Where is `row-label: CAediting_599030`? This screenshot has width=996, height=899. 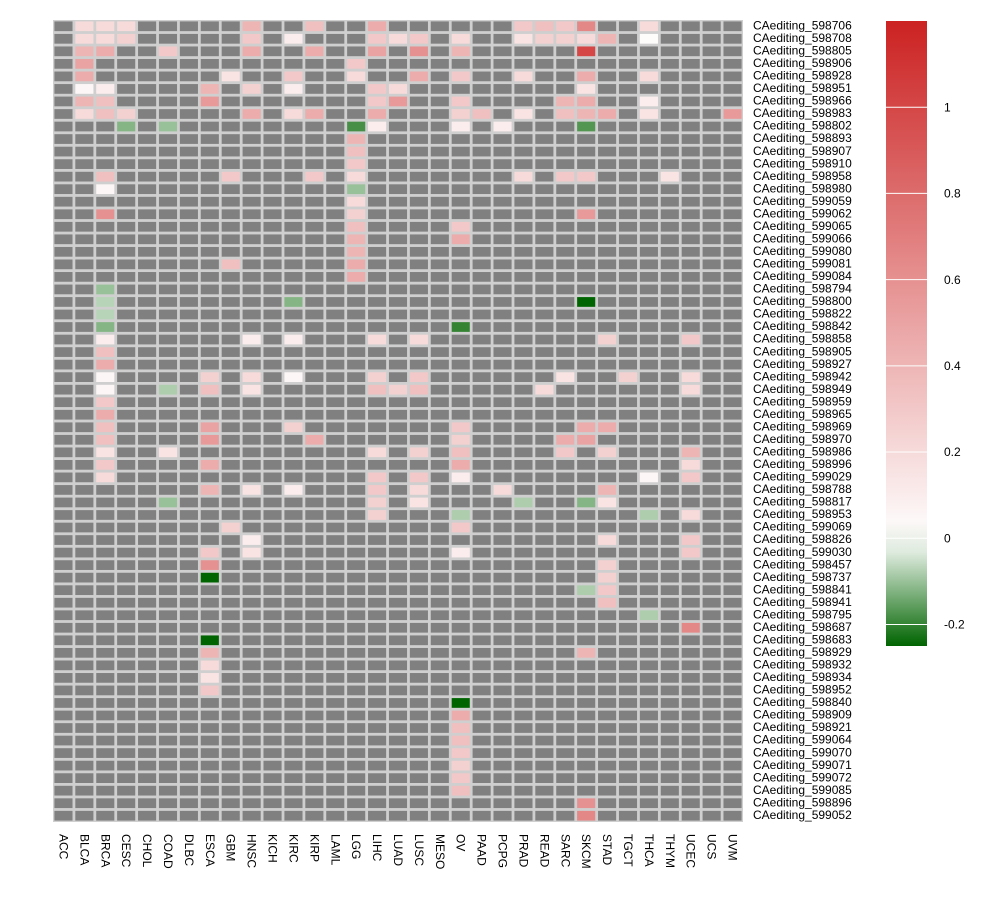 row-label: CAediting_599030 is located at coordinates (802, 552).